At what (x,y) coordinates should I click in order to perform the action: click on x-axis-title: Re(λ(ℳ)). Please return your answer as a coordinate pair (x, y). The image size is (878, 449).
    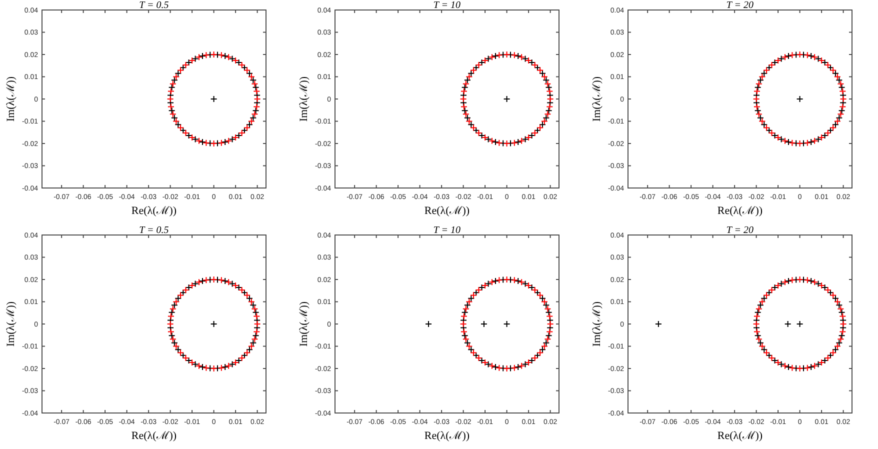
    Looking at the image, I should click on (154, 436).